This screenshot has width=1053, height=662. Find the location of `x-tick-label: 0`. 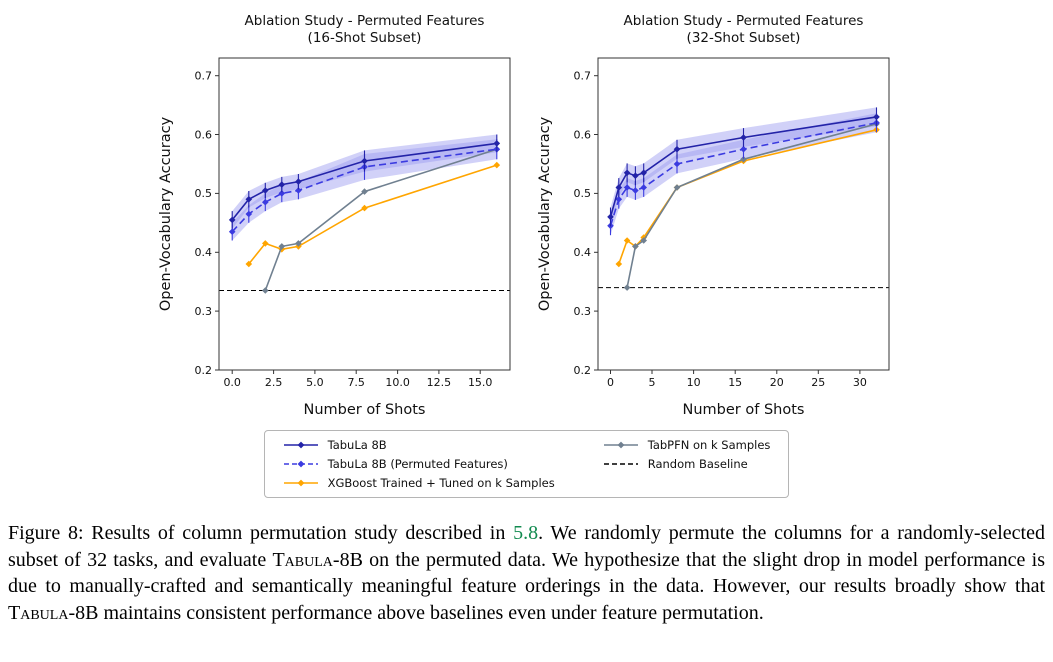

x-tick-label: 0 is located at coordinates (610, 382).